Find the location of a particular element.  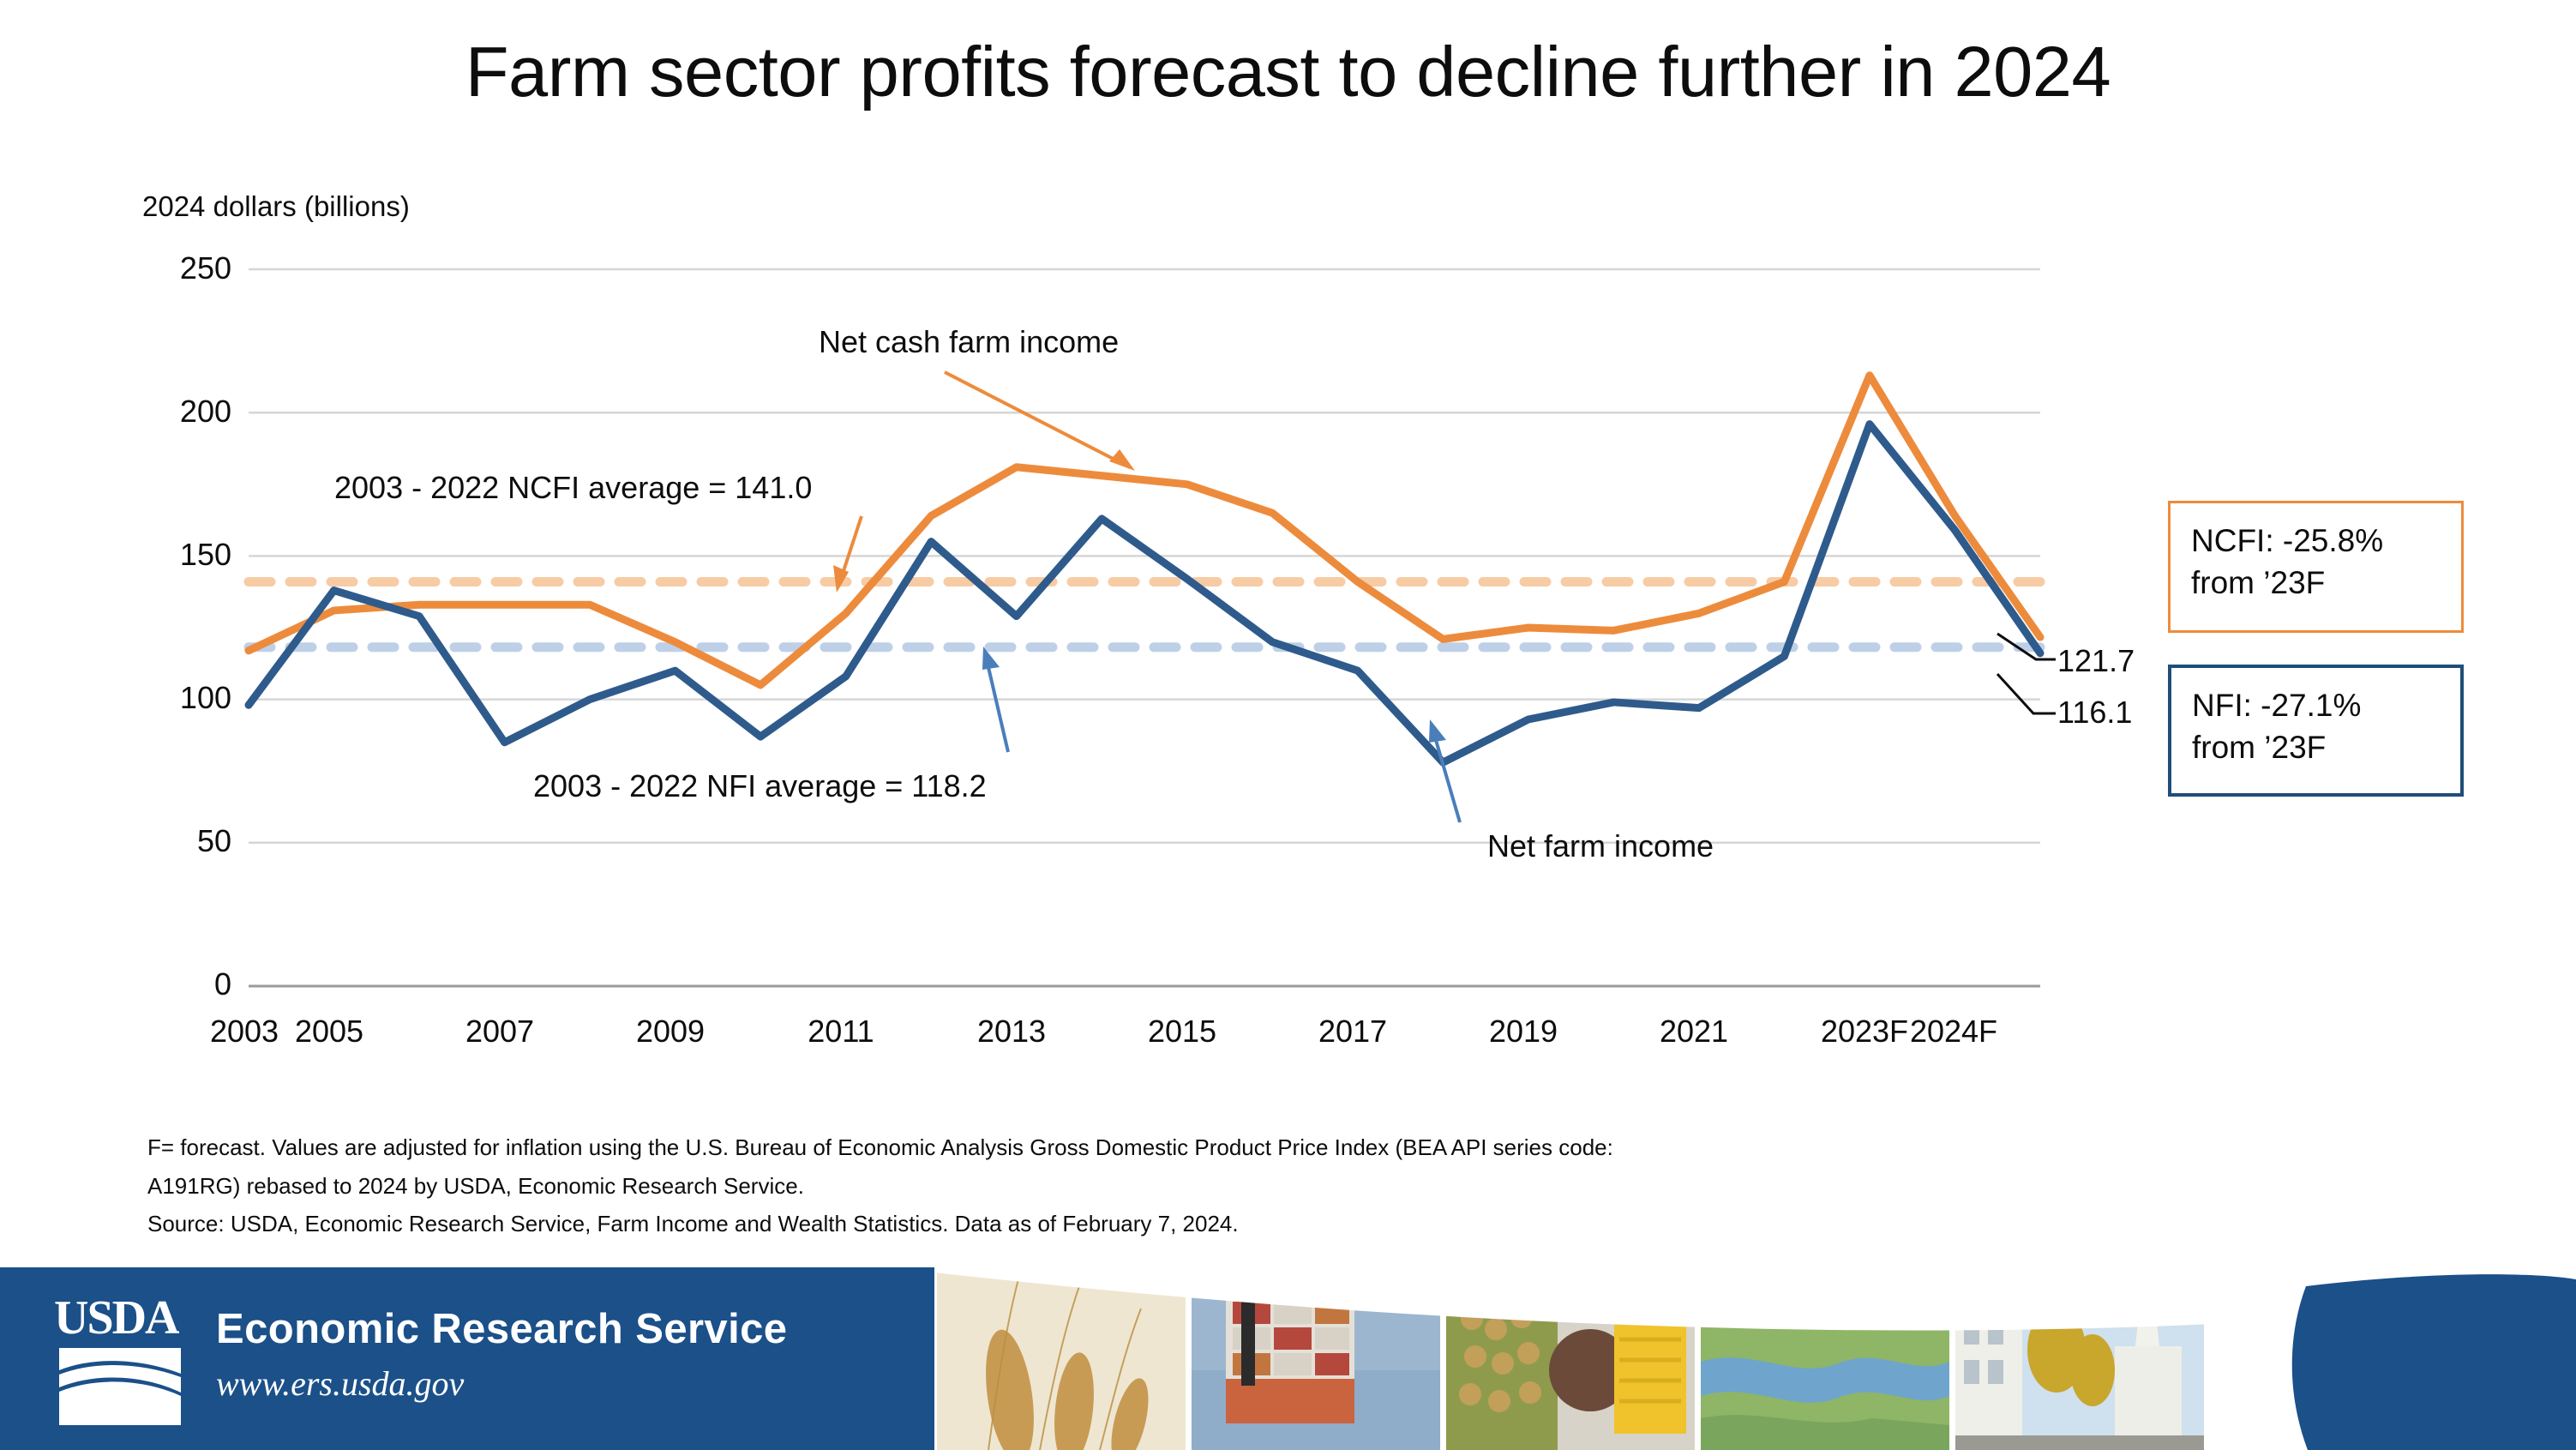

wheat-heads-photo is located at coordinates (1061, 1358).